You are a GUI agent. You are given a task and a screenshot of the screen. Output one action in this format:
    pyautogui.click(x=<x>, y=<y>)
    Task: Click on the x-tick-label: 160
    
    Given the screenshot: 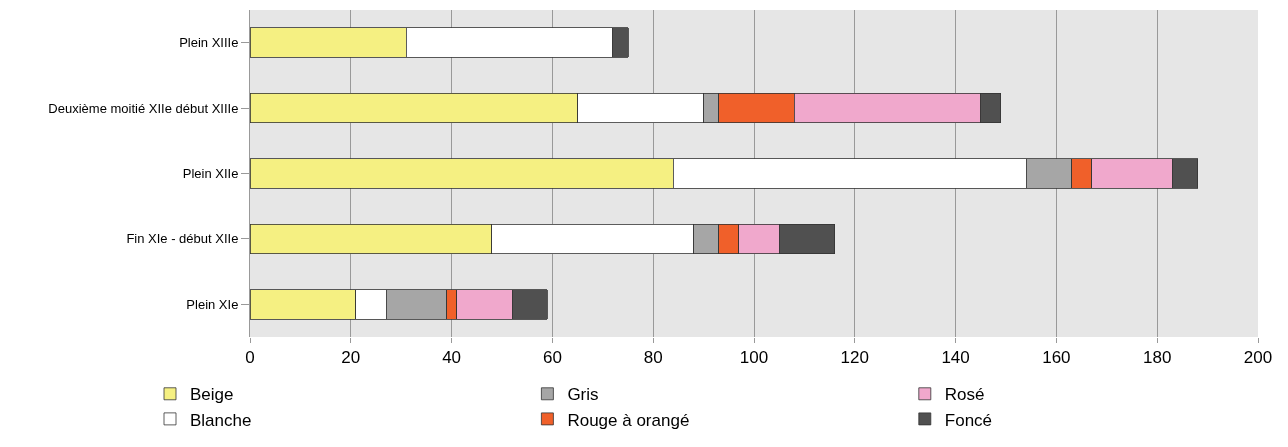 What is the action you would take?
    pyautogui.click(x=1056, y=358)
    